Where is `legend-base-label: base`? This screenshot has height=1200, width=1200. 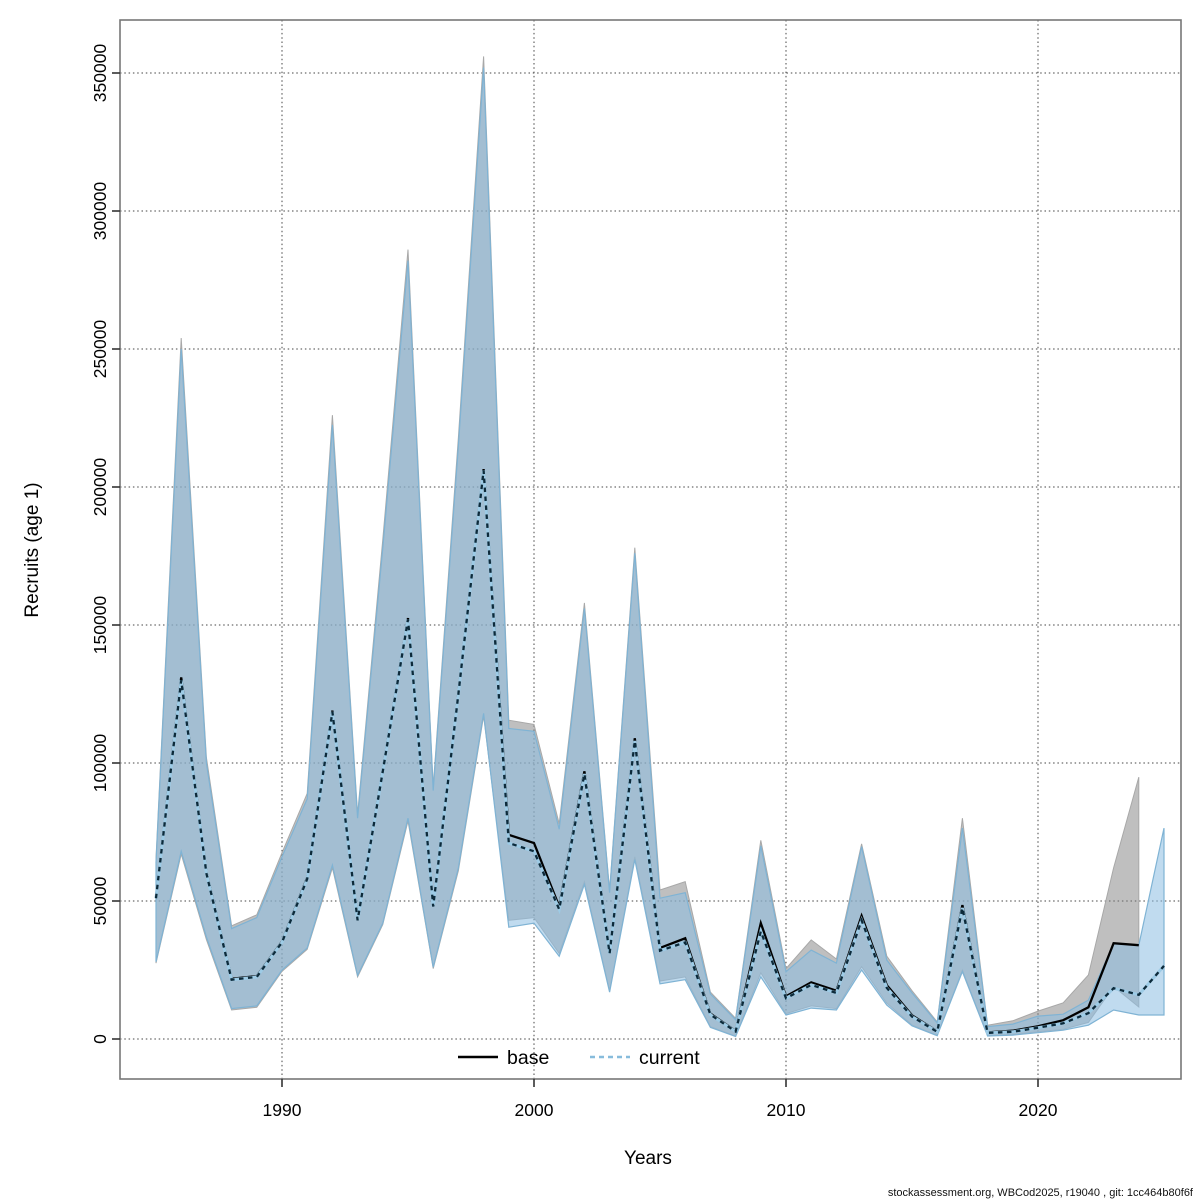 legend-base-label: base is located at coordinates (528, 1058).